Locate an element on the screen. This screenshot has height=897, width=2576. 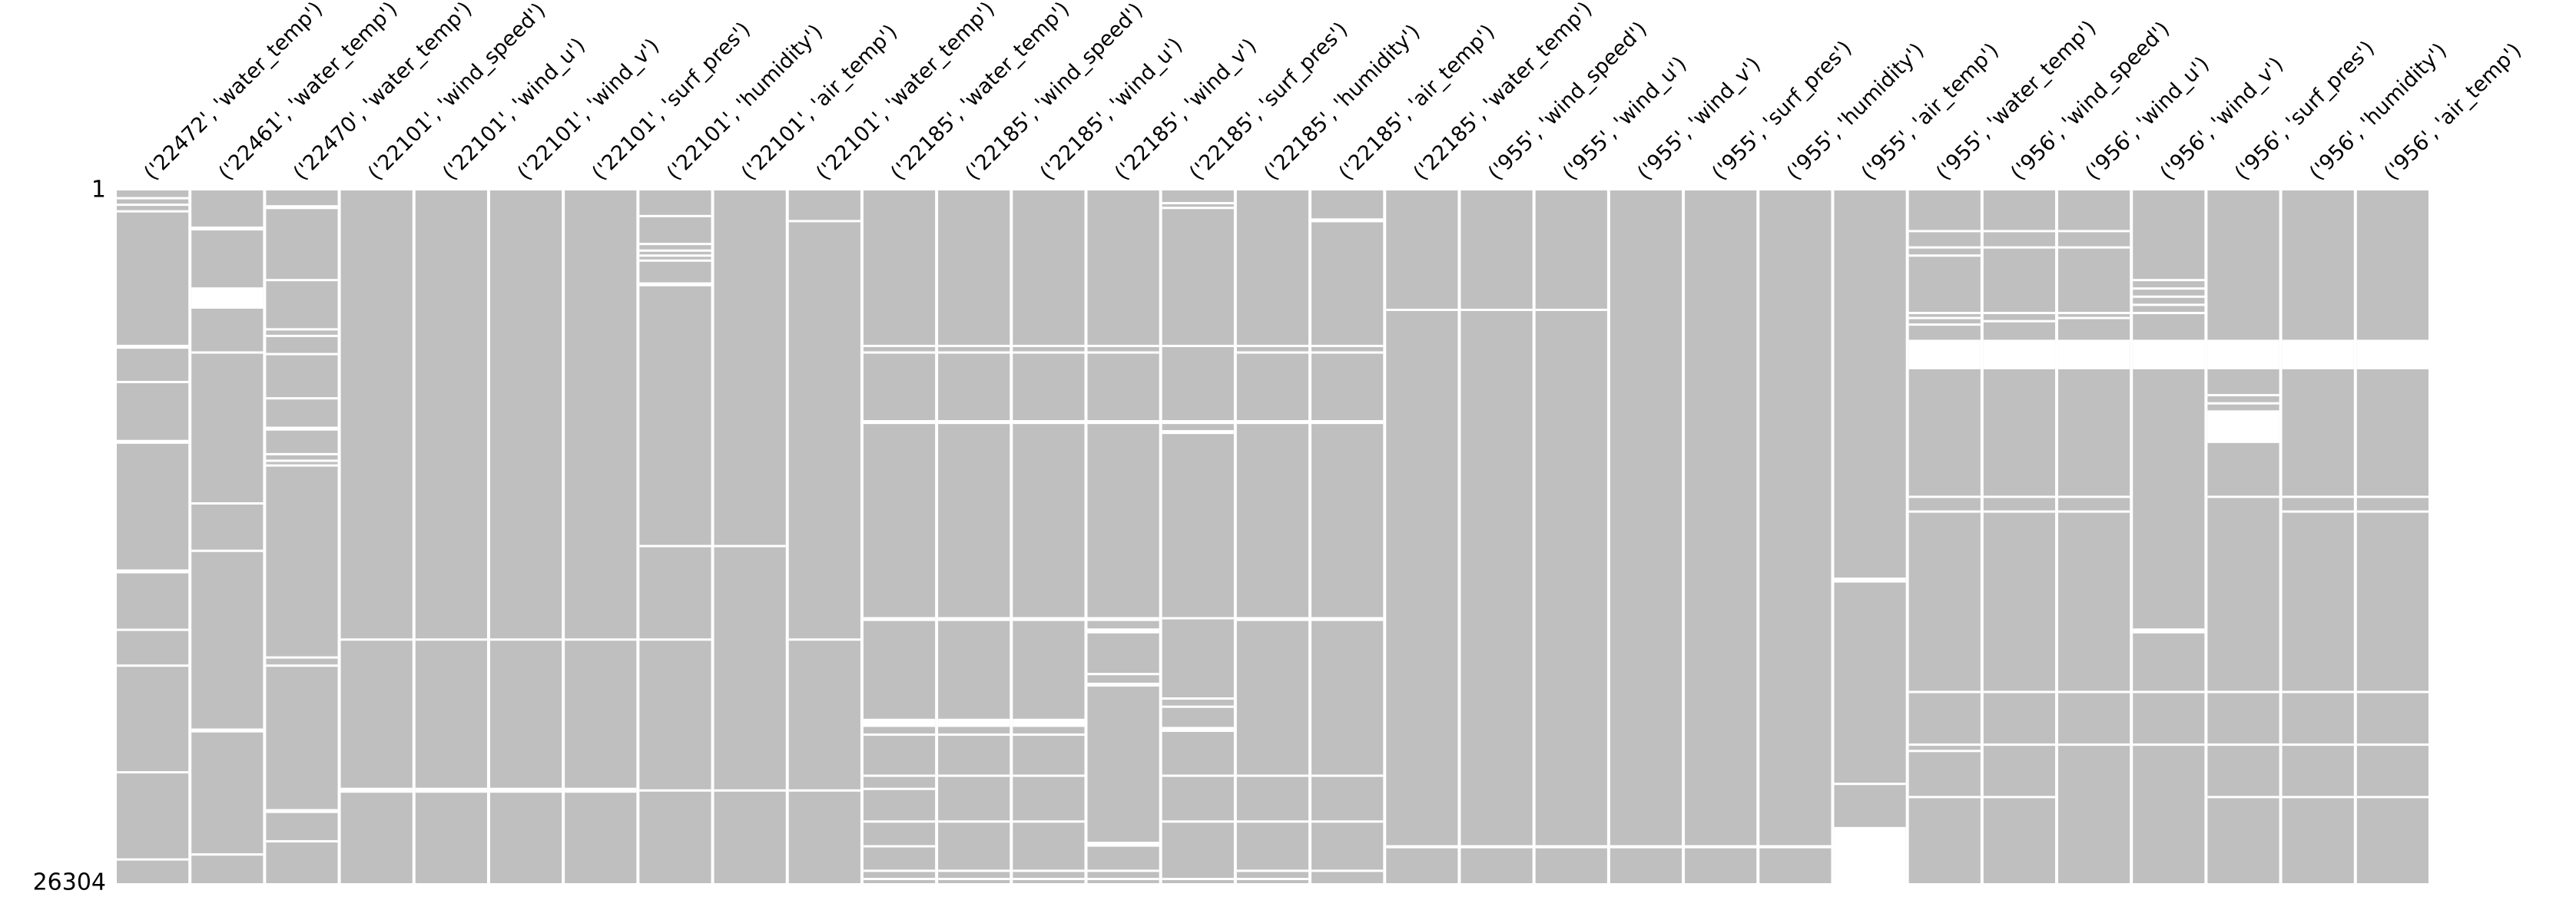
column-label: ('22185', 'wind_v') is located at coordinates (1185, 110).